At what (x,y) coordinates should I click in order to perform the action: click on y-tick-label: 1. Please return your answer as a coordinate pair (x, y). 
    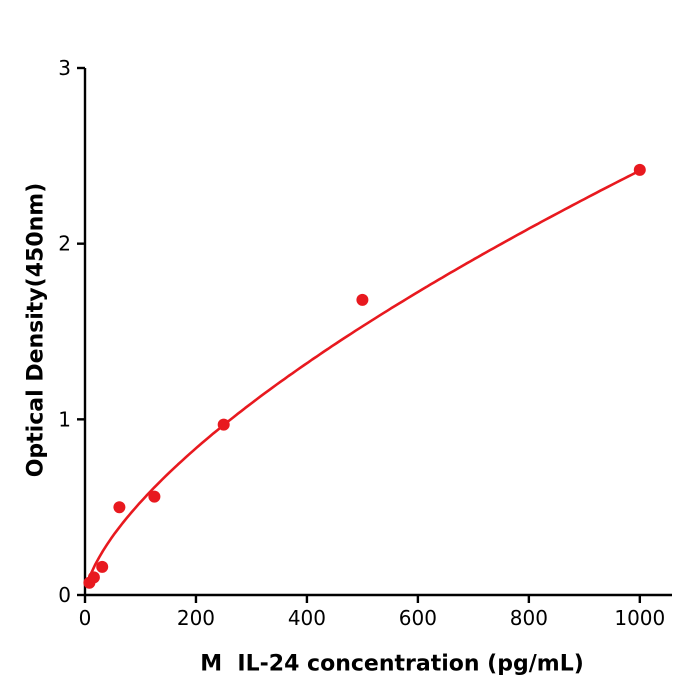
    Looking at the image, I should click on (64, 419).